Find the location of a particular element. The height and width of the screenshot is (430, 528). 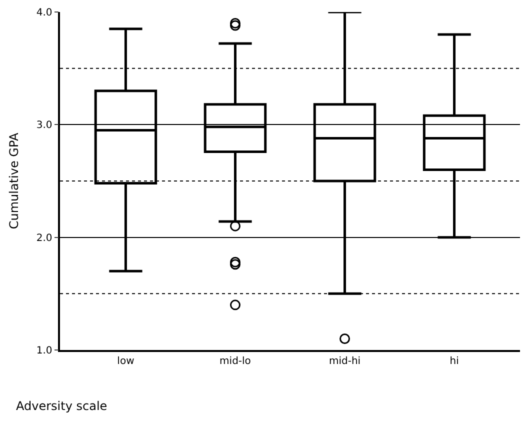

y-tick-label: 2.0 is located at coordinates (44, 238).